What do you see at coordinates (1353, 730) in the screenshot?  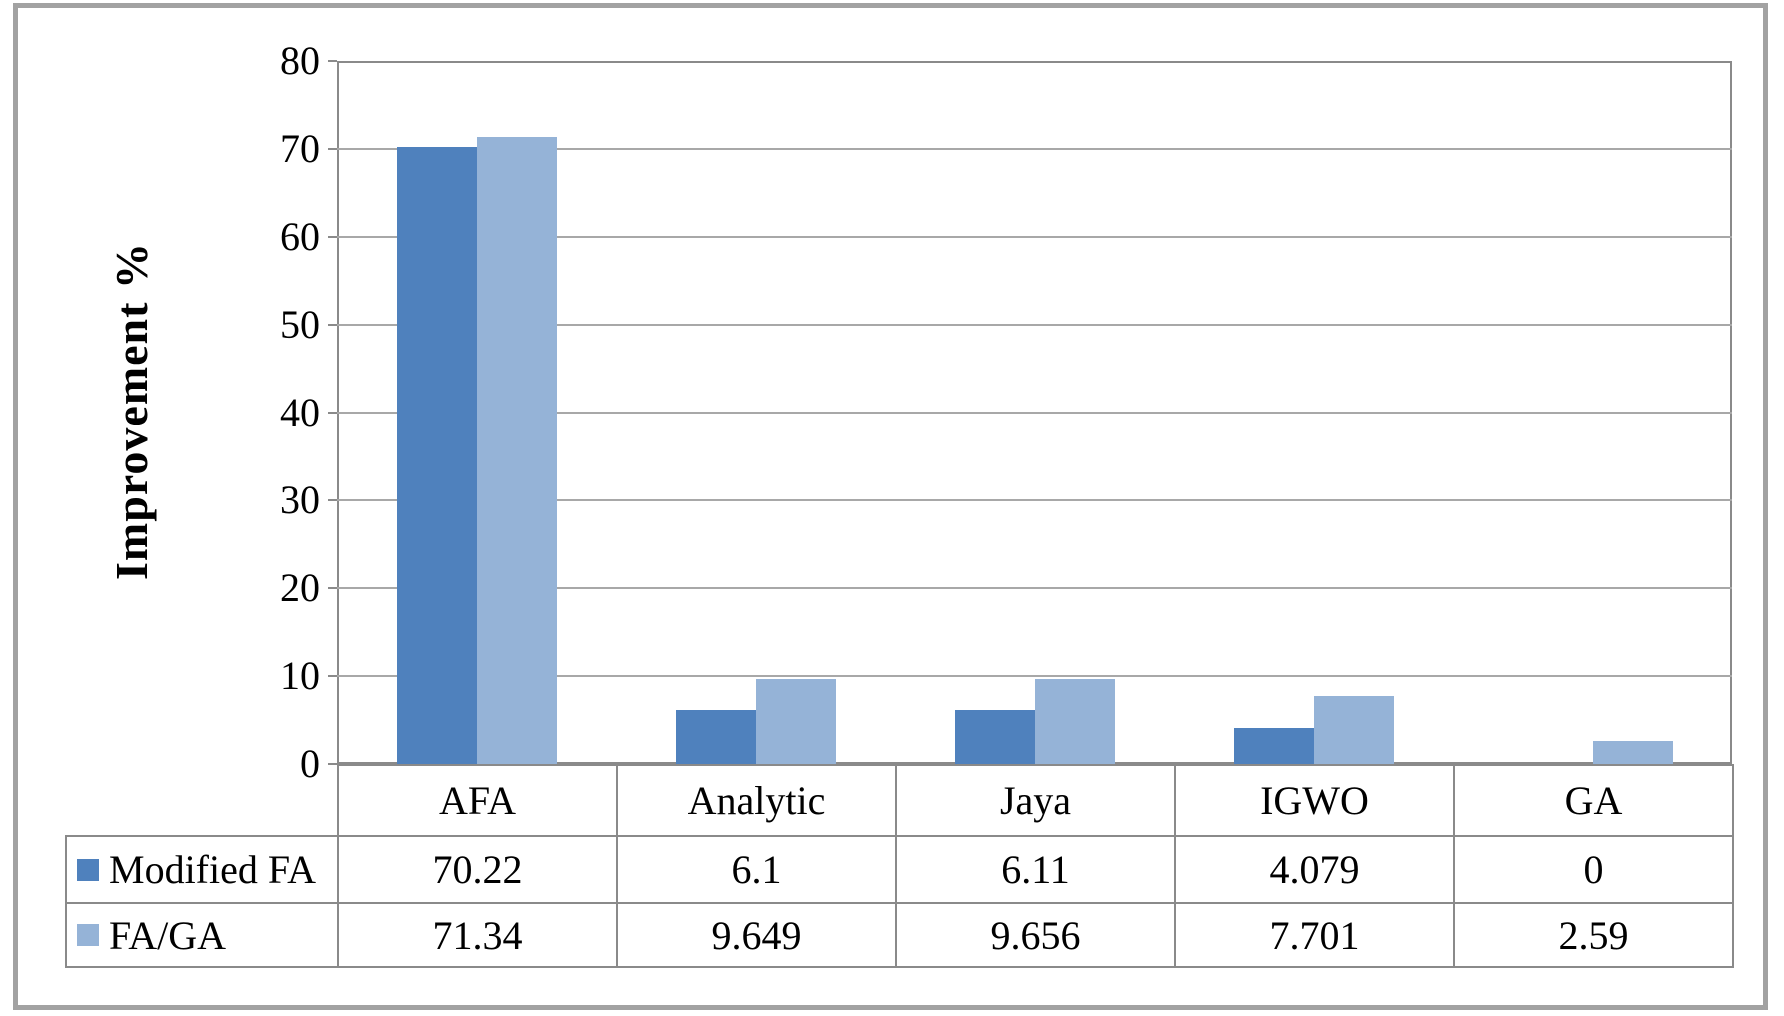 I see `bar-fa-ga-igwo` at bounding box center [1353, 730].